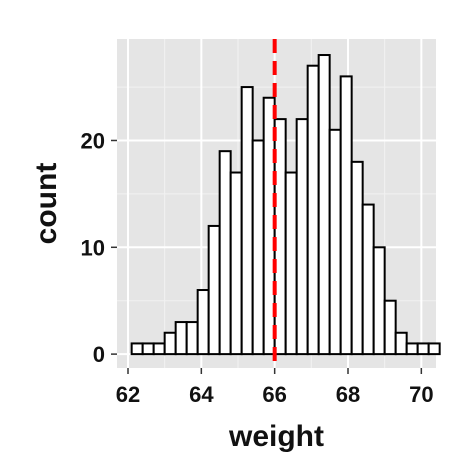 Image resolution: width=474 pixels, height=474 pixels. I want to click on x-tick-label: 70, so click(421, 394).